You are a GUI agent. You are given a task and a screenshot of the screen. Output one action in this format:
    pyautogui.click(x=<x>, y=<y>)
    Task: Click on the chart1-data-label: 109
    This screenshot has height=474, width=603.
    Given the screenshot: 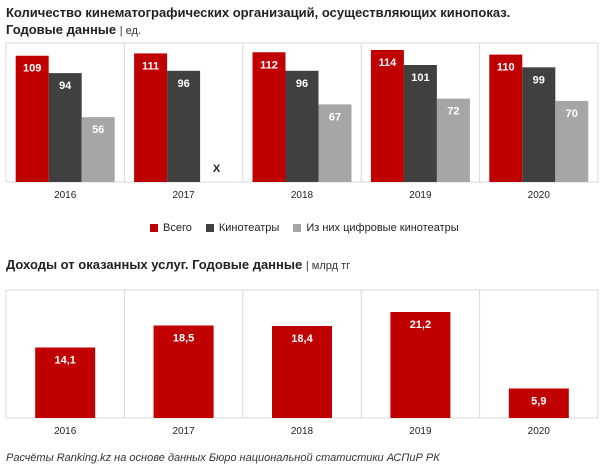 What is the action you would take?
    pyautogui.click(x=32, y=69)
    